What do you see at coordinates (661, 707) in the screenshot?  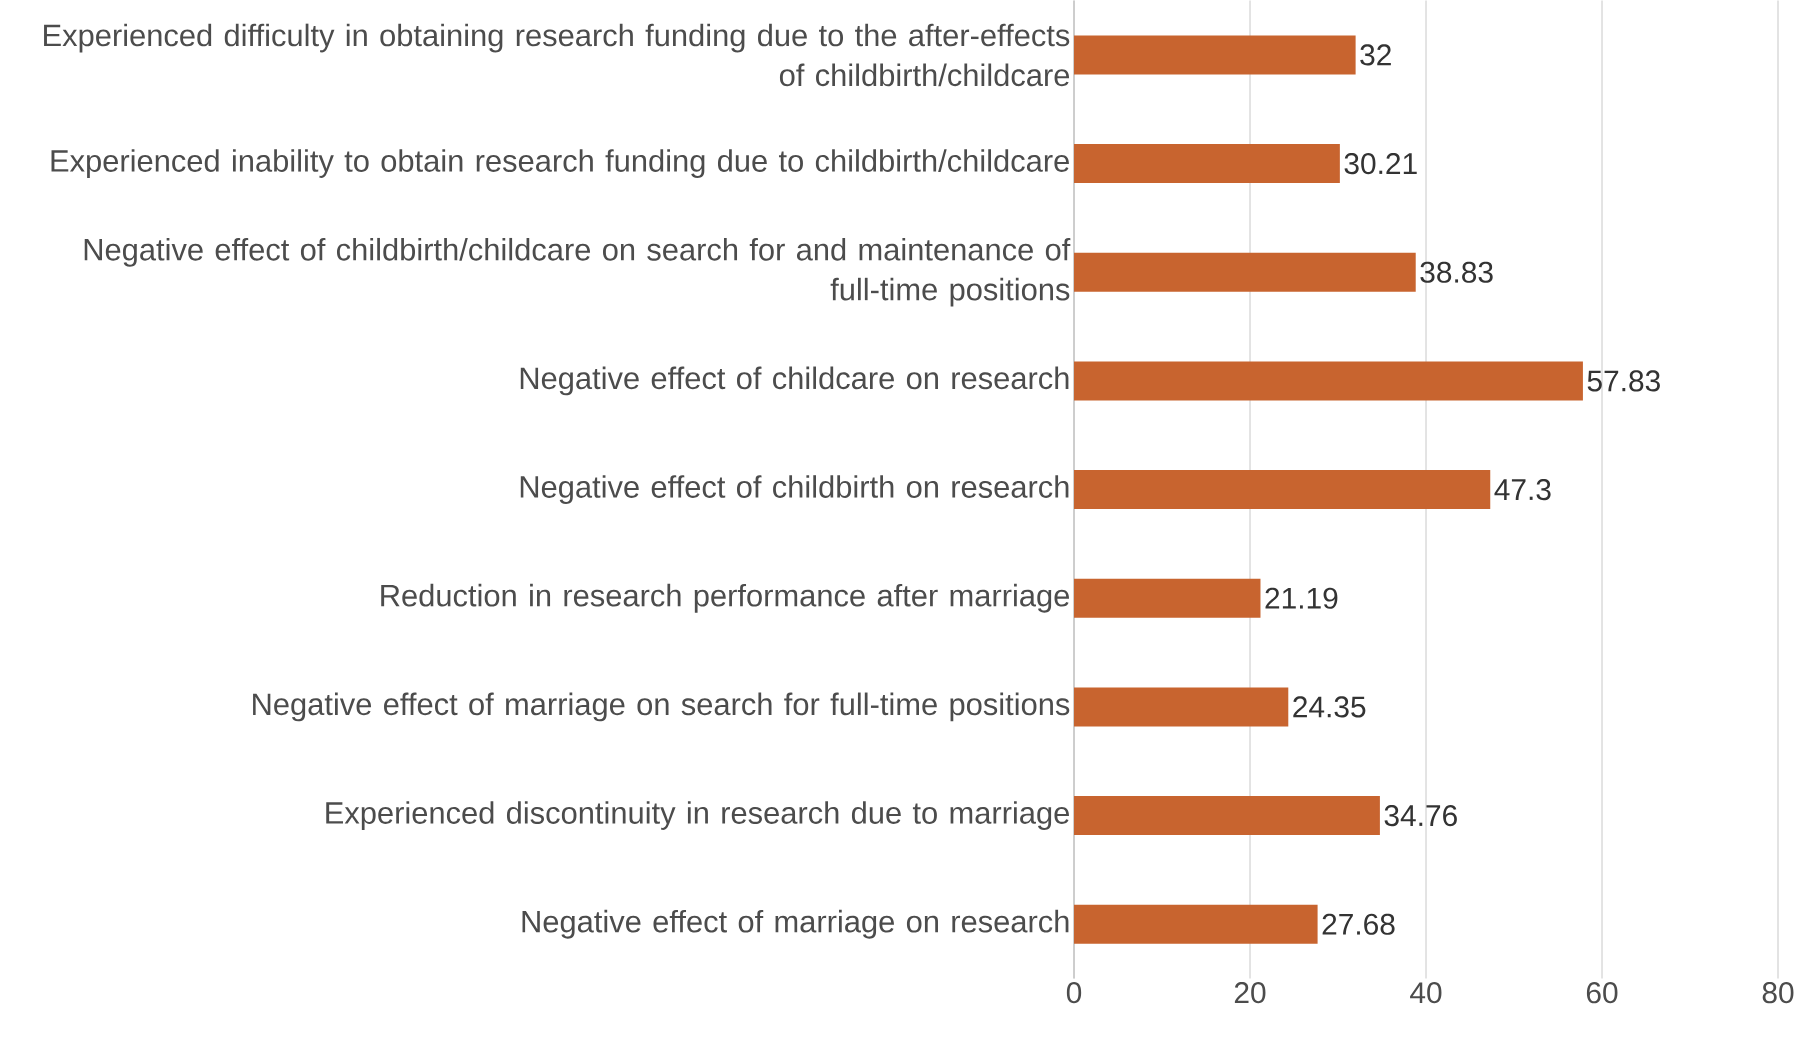 I see `y-tick-label: Negative effect of marriage on search for full-time positions` at bounding box center [661, 707].